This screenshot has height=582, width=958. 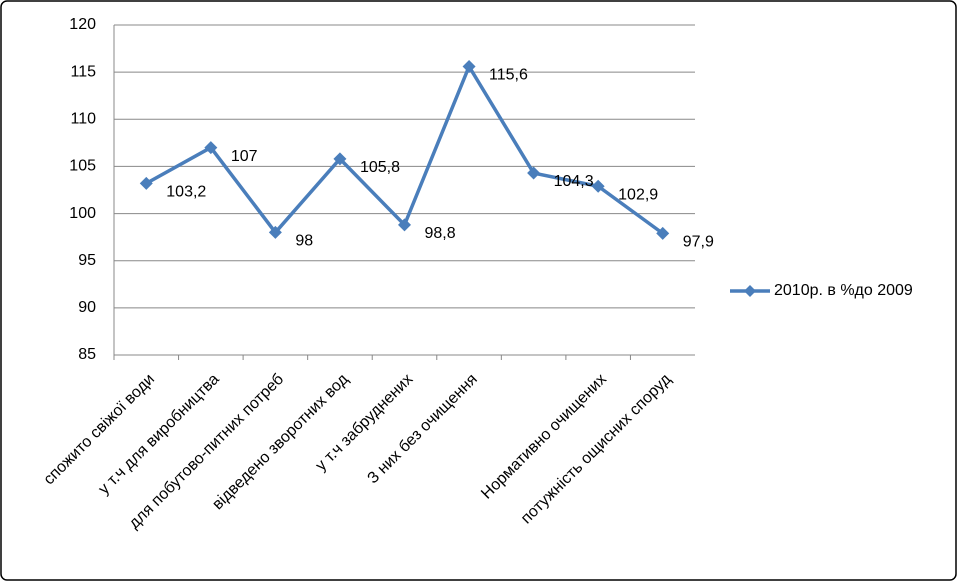 I want to click on data-label: 102,9, so click(x=638, y=194).